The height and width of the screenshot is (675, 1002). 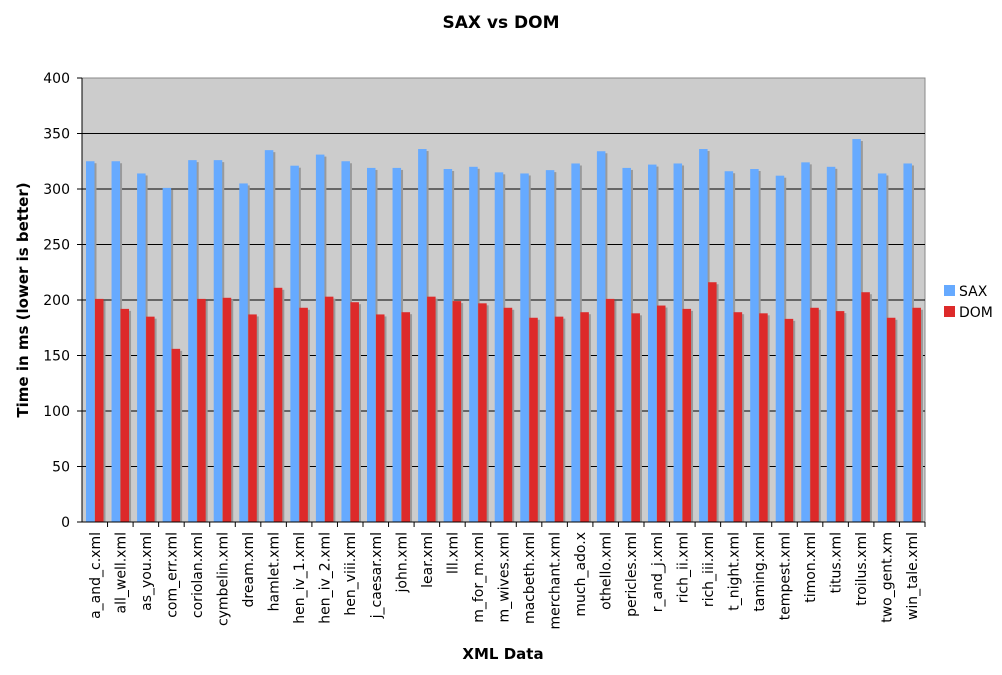 I want to click on x-tick-label: timon.xml, so click(x=811, y=567).